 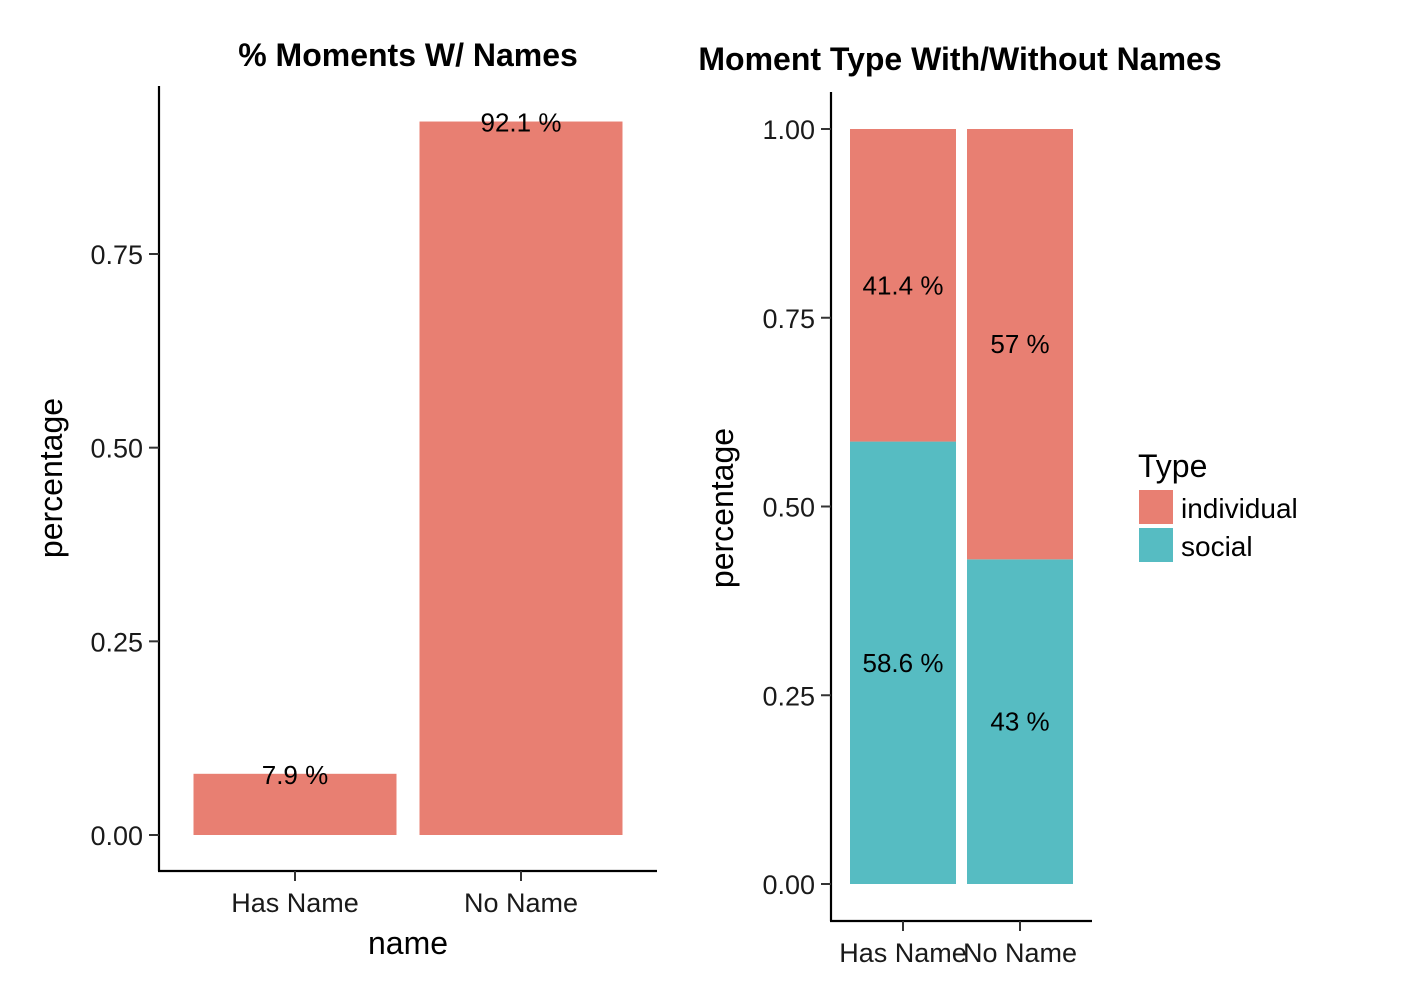 I want to click on chart1-y-tick-label-3: 0.75, so click(x=116, y=255).